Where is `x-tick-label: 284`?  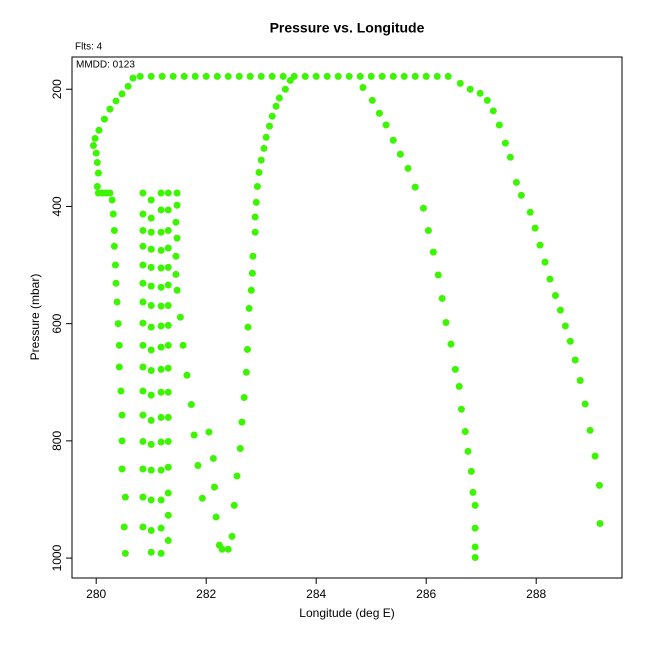 x-tick-label: 284 is located at coordinates (316, 594).